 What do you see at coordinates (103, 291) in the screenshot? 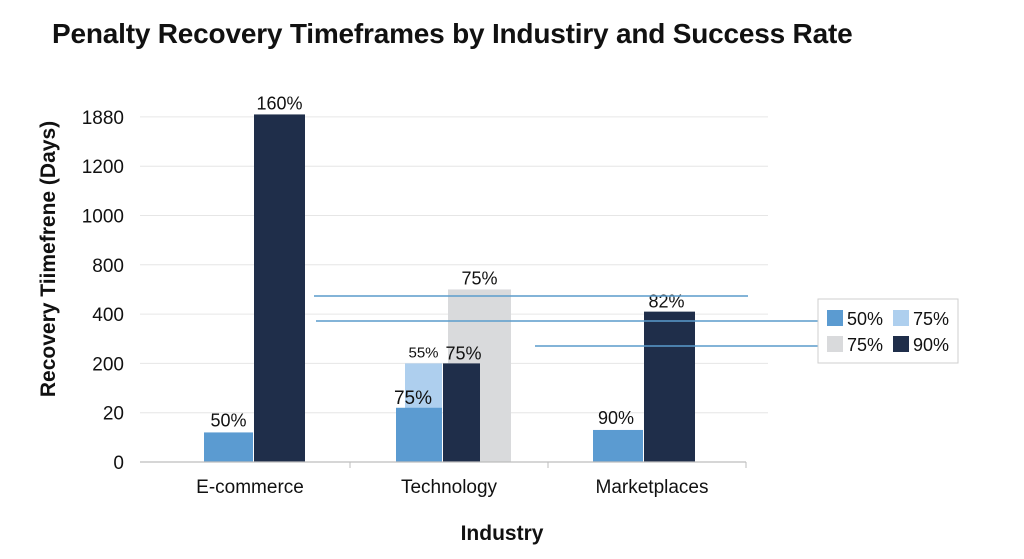
I see `y-tick-labels: 0 20 200 400 800 1000 1200 1880` at bounding box center [103, 291].